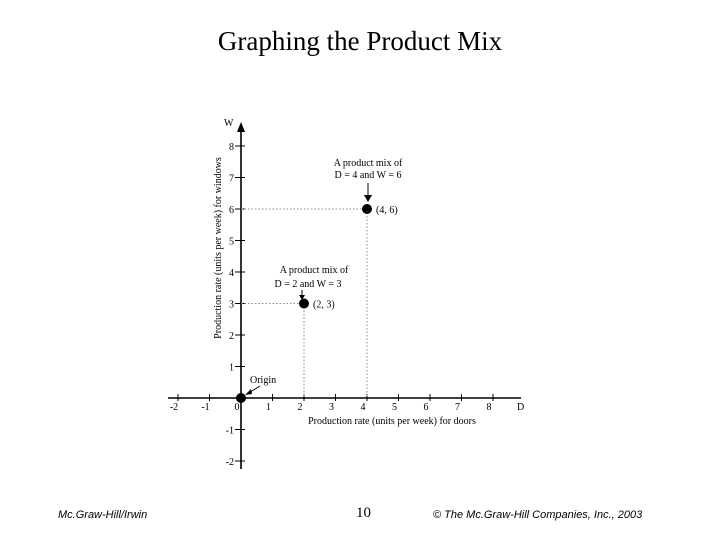 The width and height of the screenshot is (720, 540). I want to click on y-tick-label: -2, so click(230, 462).